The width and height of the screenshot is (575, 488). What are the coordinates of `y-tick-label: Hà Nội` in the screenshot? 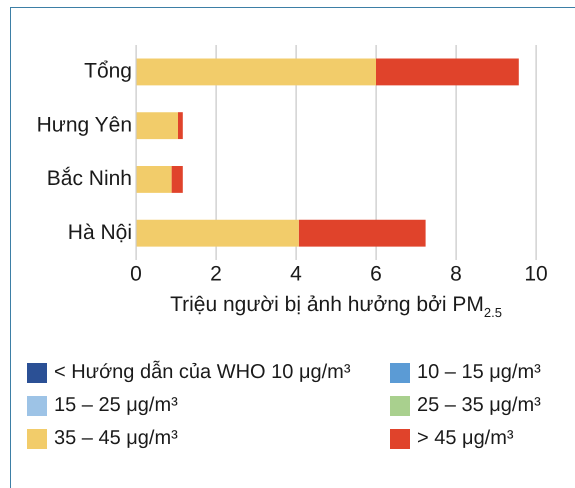 It's located at (100, 232).